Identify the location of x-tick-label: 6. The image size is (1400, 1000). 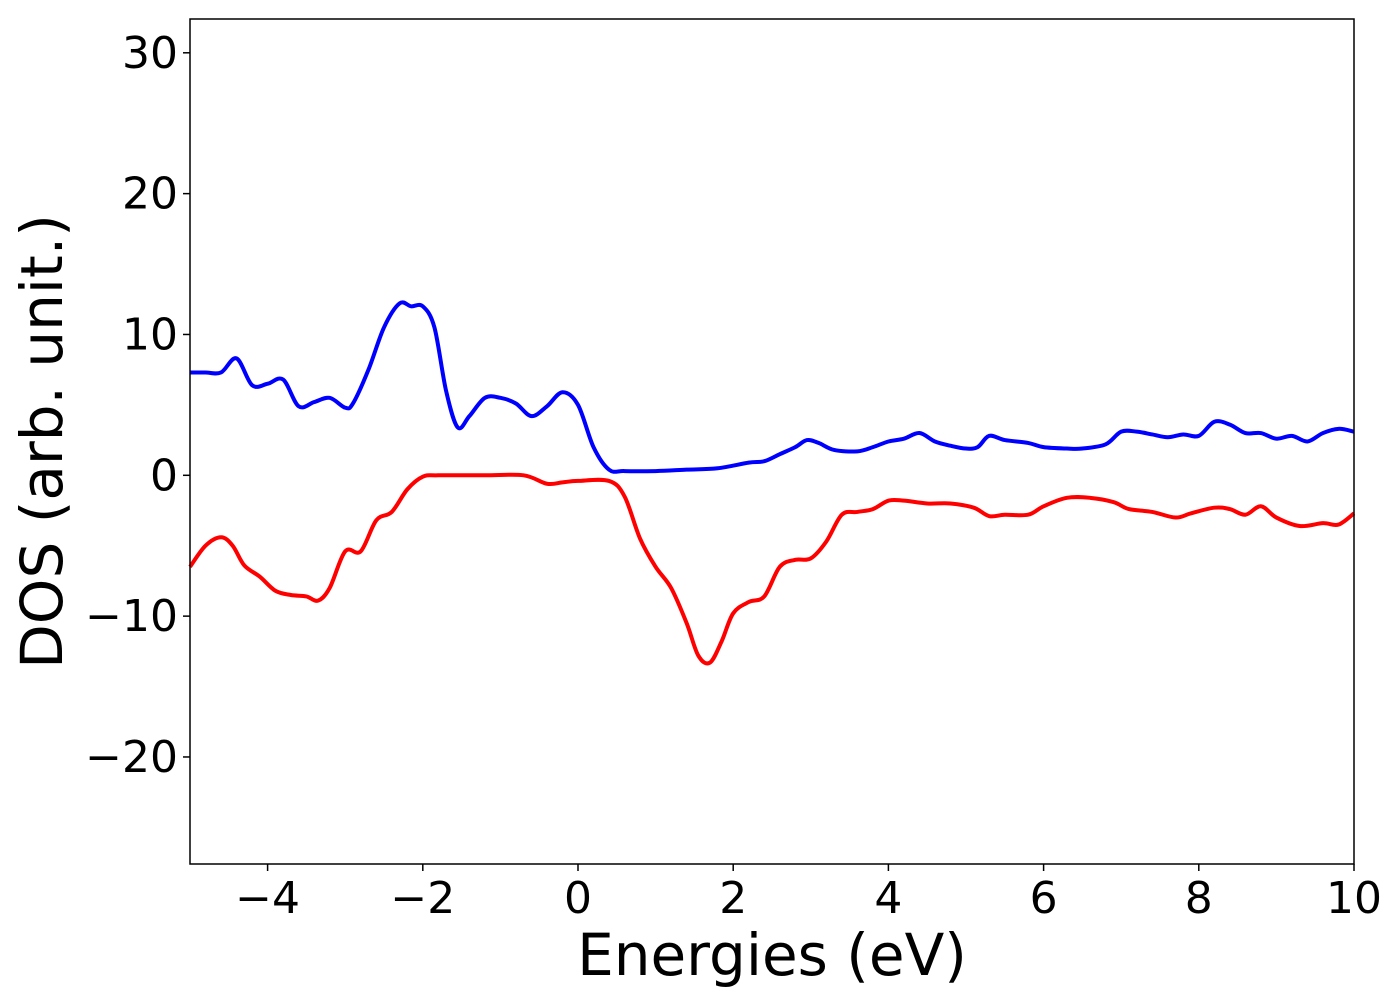
(1044, 898).